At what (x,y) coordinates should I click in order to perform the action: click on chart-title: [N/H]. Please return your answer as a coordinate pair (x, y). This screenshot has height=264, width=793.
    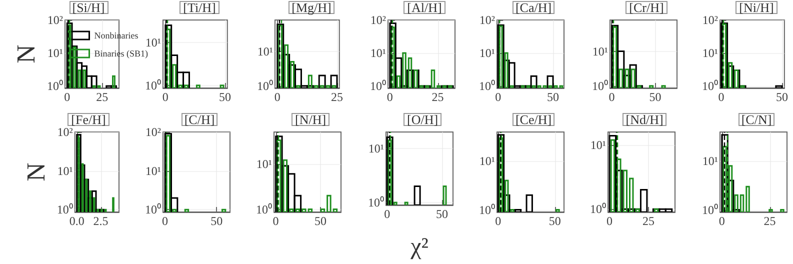
    Looking at the image, I should click on (310, 119).